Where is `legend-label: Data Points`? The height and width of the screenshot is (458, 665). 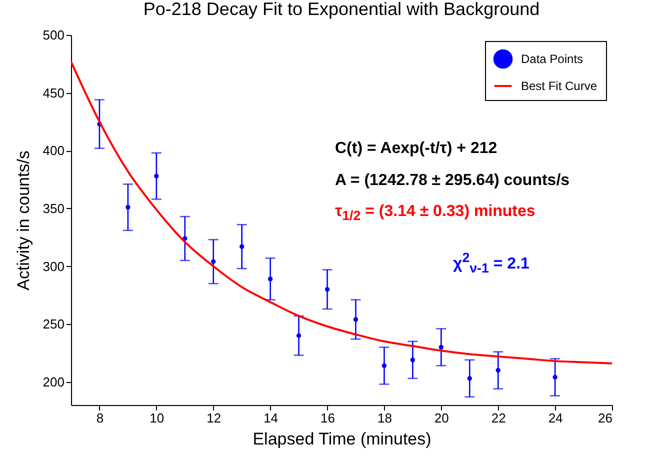 legend-label: Data Points is located at coordinates (552, 59).